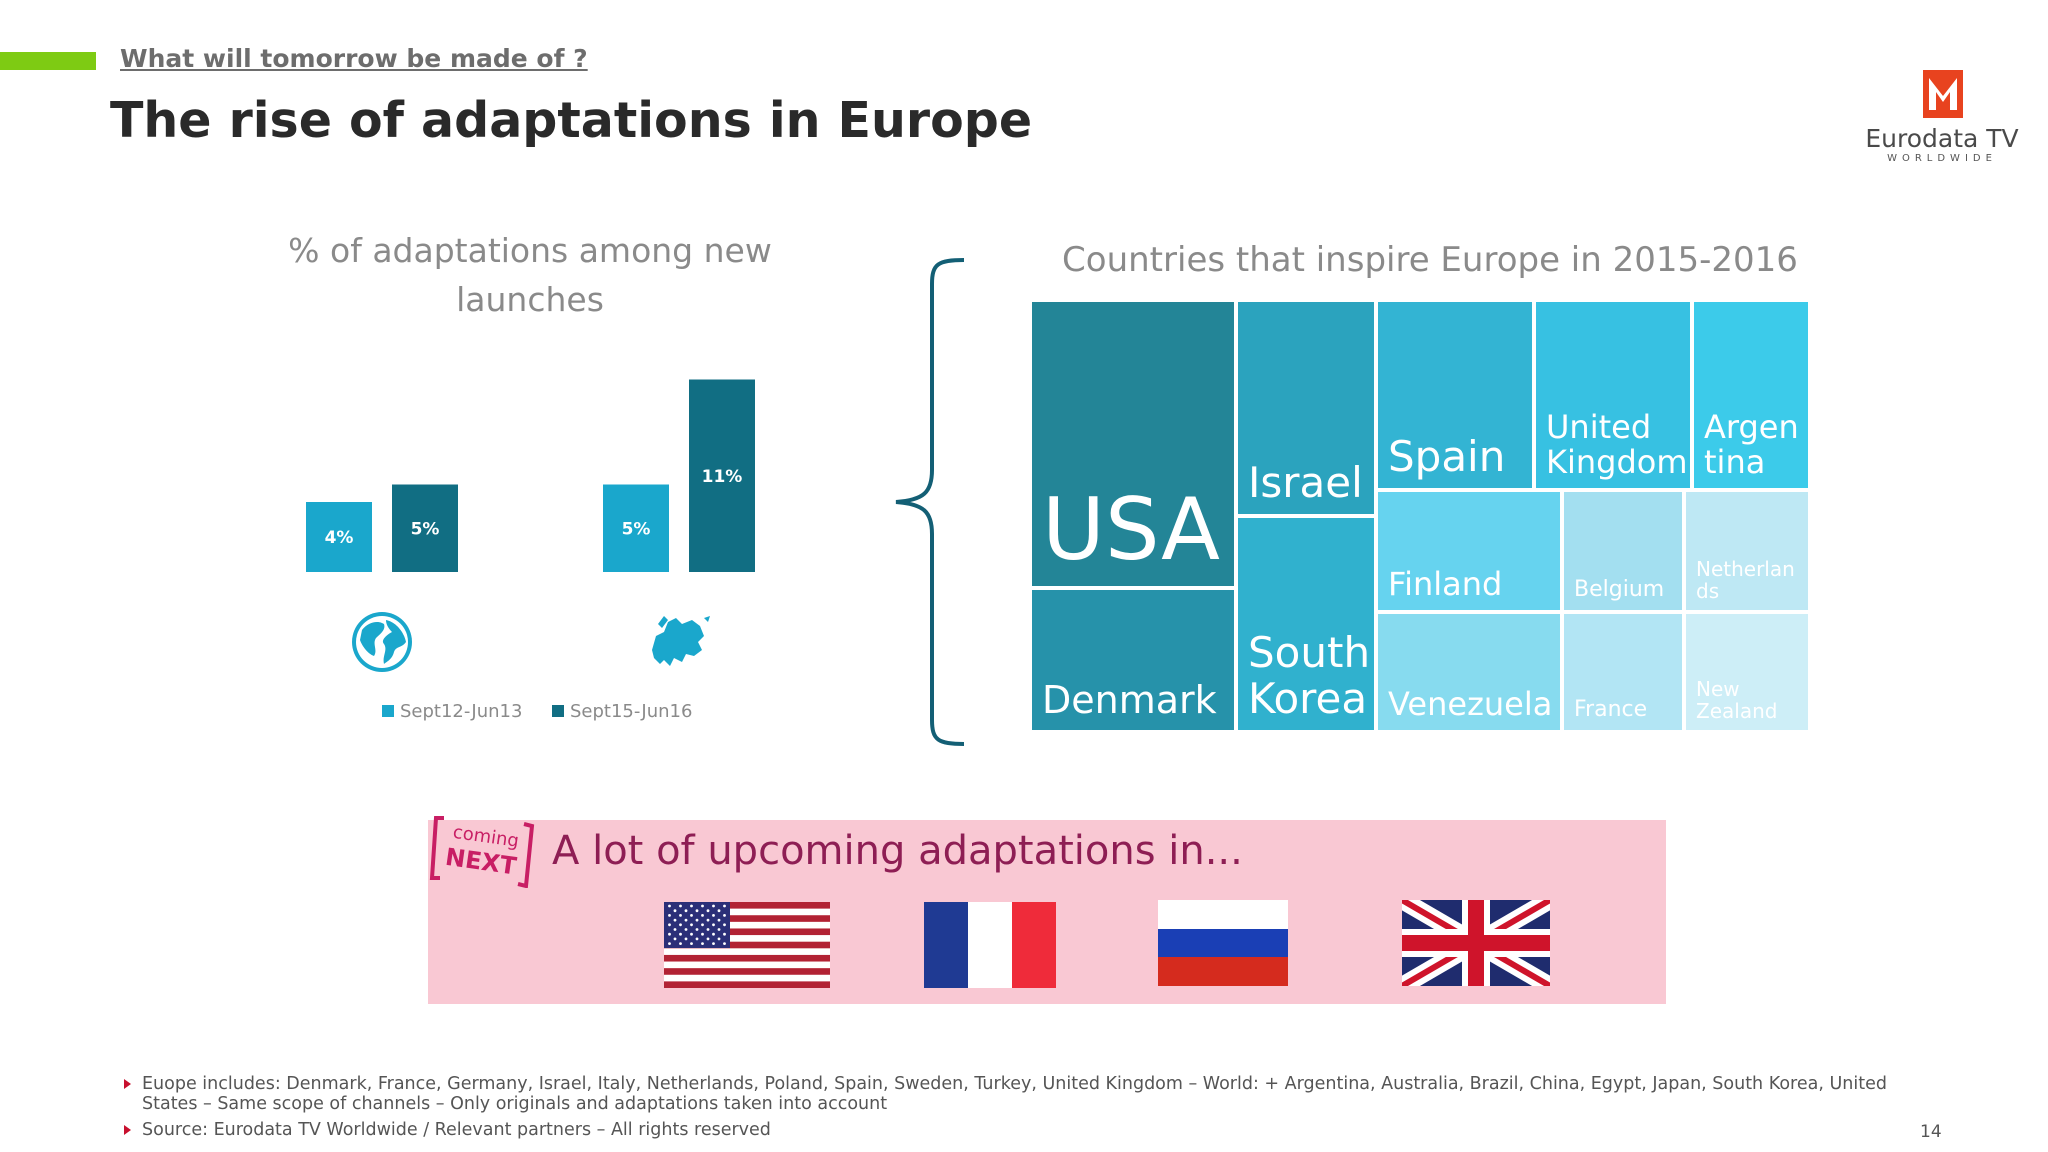 This screenshot has width=2048, height=1152. I want to click on treemap-tile-label: Denmark, so click(1129, 700).